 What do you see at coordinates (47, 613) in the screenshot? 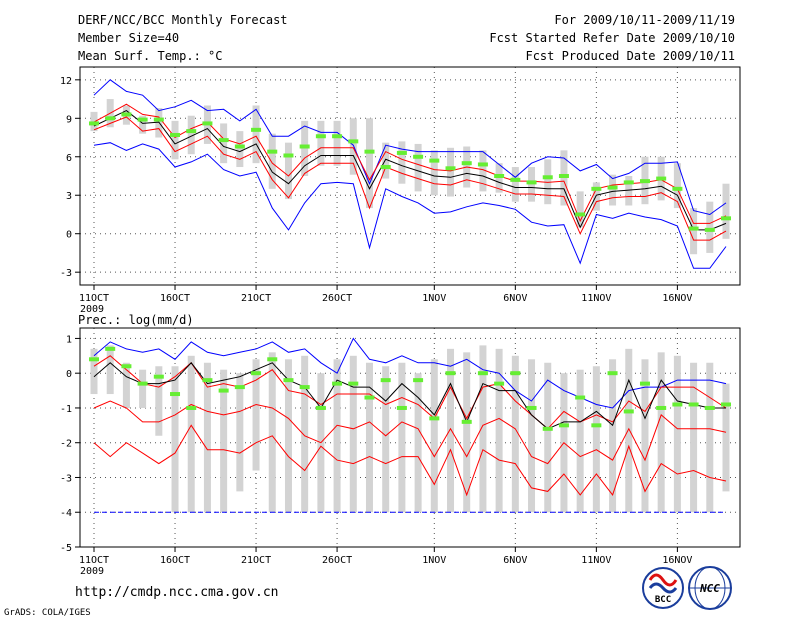
I see `grads-credit: GrADS: COLA/IGES` at bounding box center [47, 613].